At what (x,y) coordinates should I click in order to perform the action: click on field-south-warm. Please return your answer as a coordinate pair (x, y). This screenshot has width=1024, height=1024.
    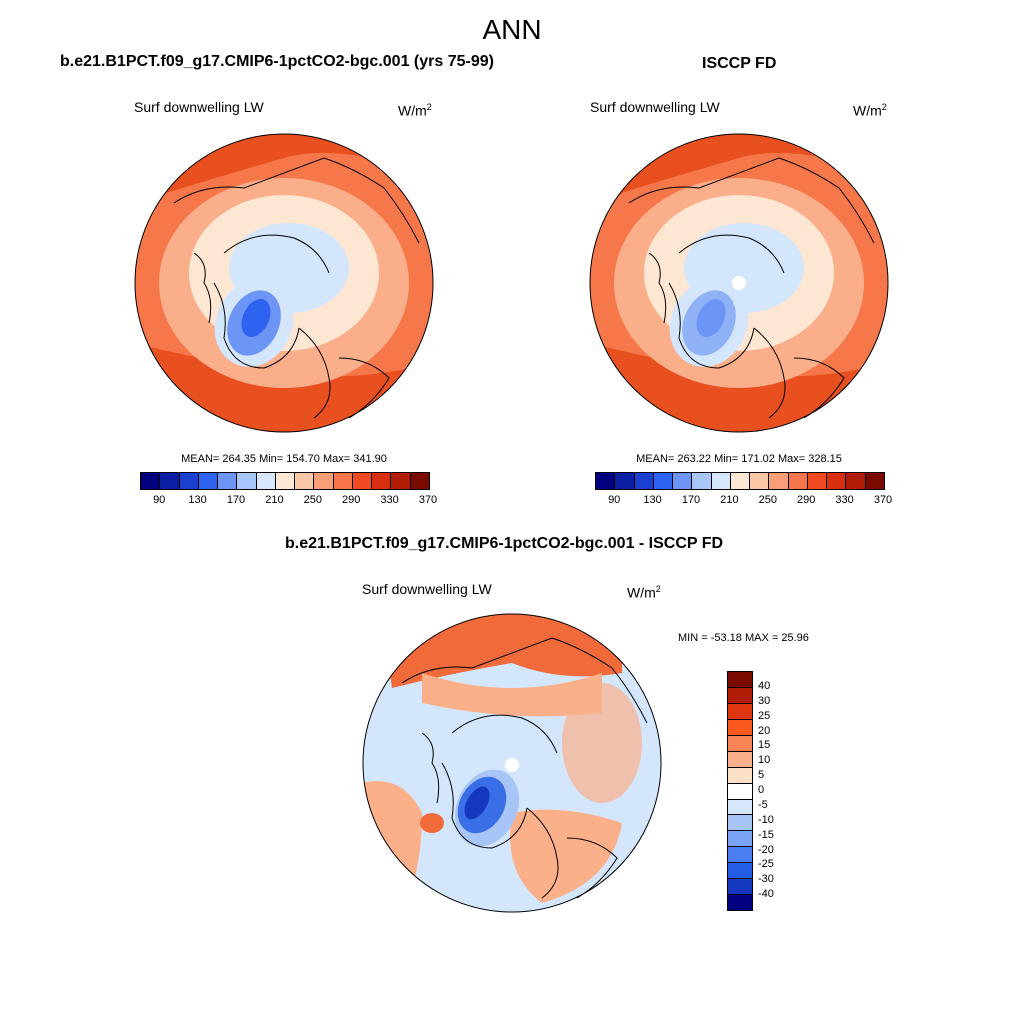
    Looking at the image, I should click on (566, 856).